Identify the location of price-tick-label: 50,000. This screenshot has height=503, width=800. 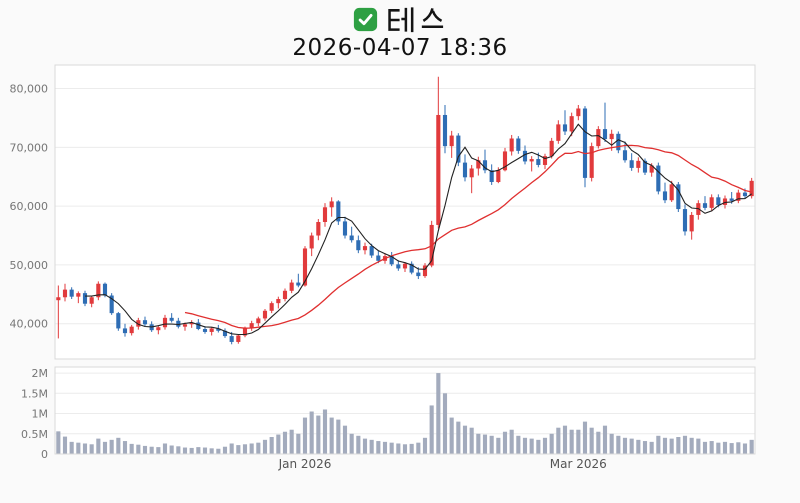
(29, 265).